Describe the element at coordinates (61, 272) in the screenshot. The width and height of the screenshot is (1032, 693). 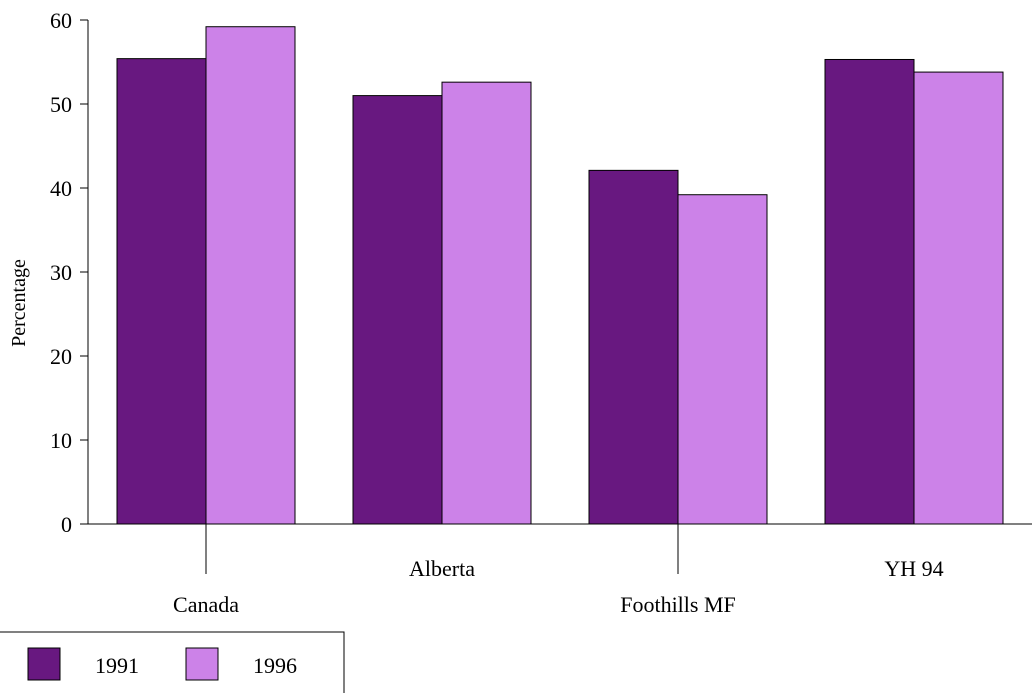
I see `y-tick-label: 30` at that location.